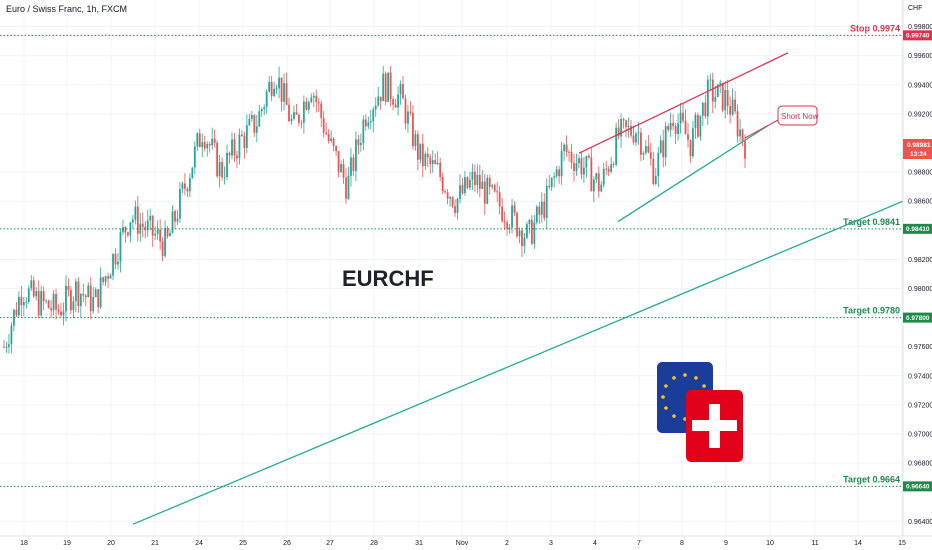  I want to click on time-axis: 18 19 20 21 24 25 26 27 28 31 Nov 2 3 4 7 8 9 10 11 14 15, so click(466, 541).